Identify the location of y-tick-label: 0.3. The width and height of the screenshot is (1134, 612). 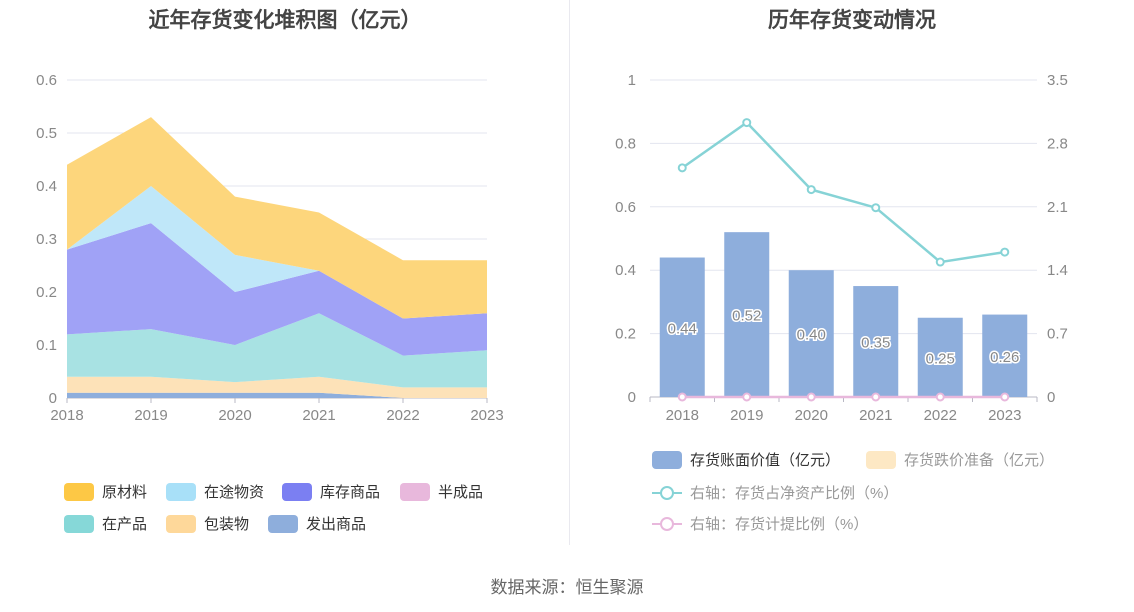
(46, 239).